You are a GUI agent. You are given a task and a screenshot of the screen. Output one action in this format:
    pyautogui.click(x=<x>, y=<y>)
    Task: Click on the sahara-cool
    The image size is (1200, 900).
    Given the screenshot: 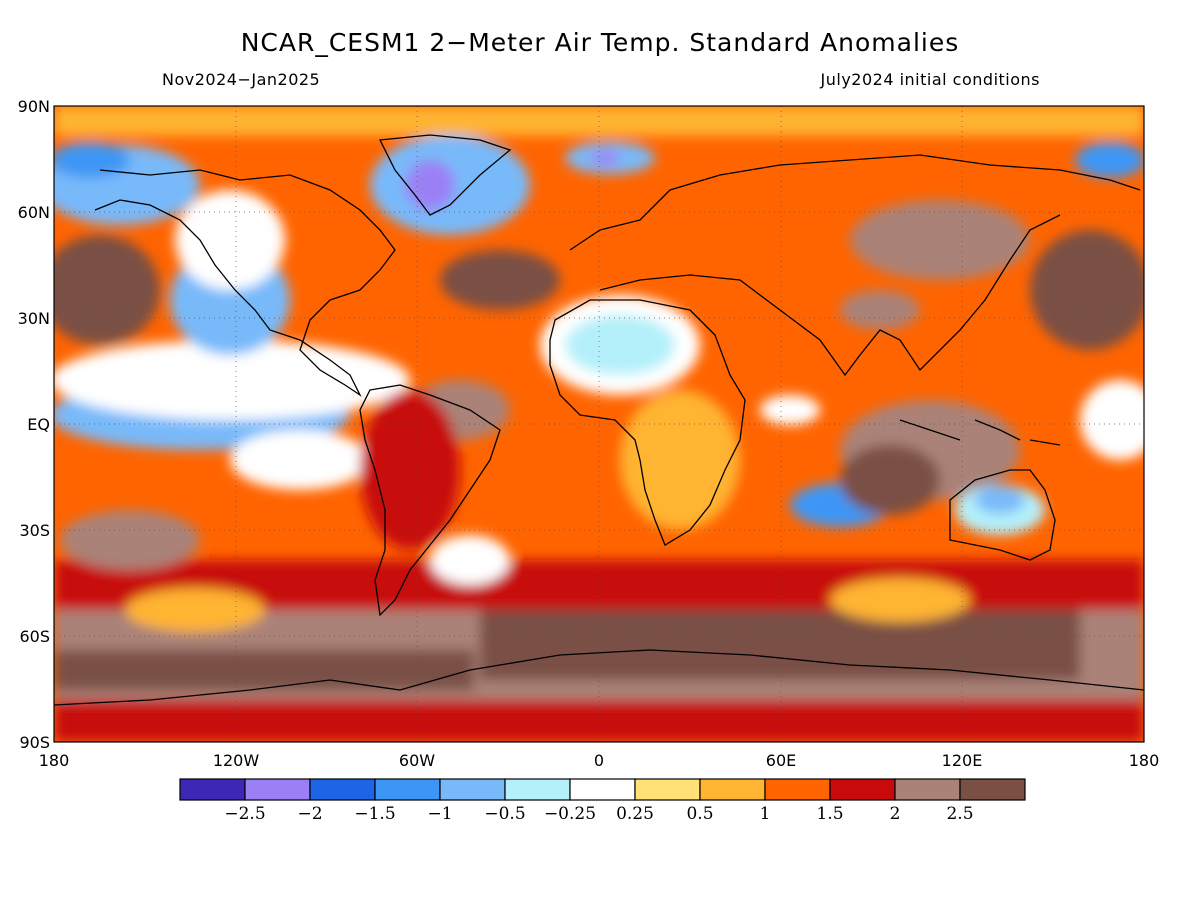 What is the action you would take?
    pyautogui.click(x=620, y=345)
    